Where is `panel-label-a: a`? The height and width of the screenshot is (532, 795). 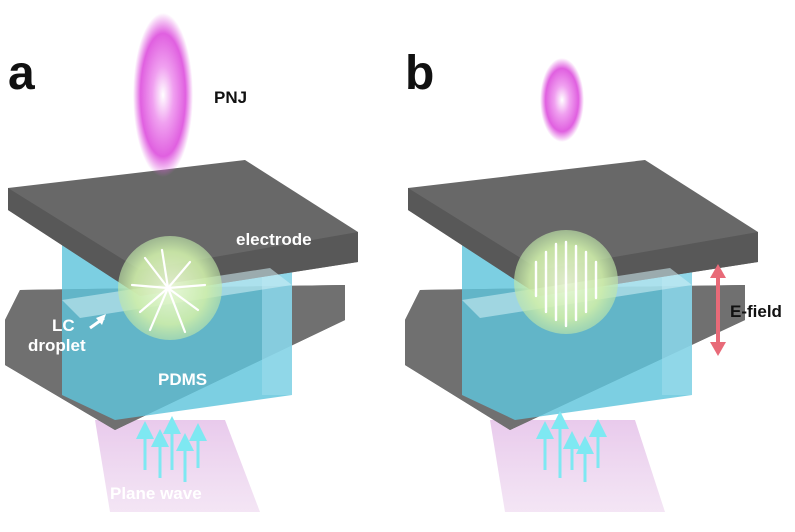
panel-label-a: a is located at coordinates (21, 73).